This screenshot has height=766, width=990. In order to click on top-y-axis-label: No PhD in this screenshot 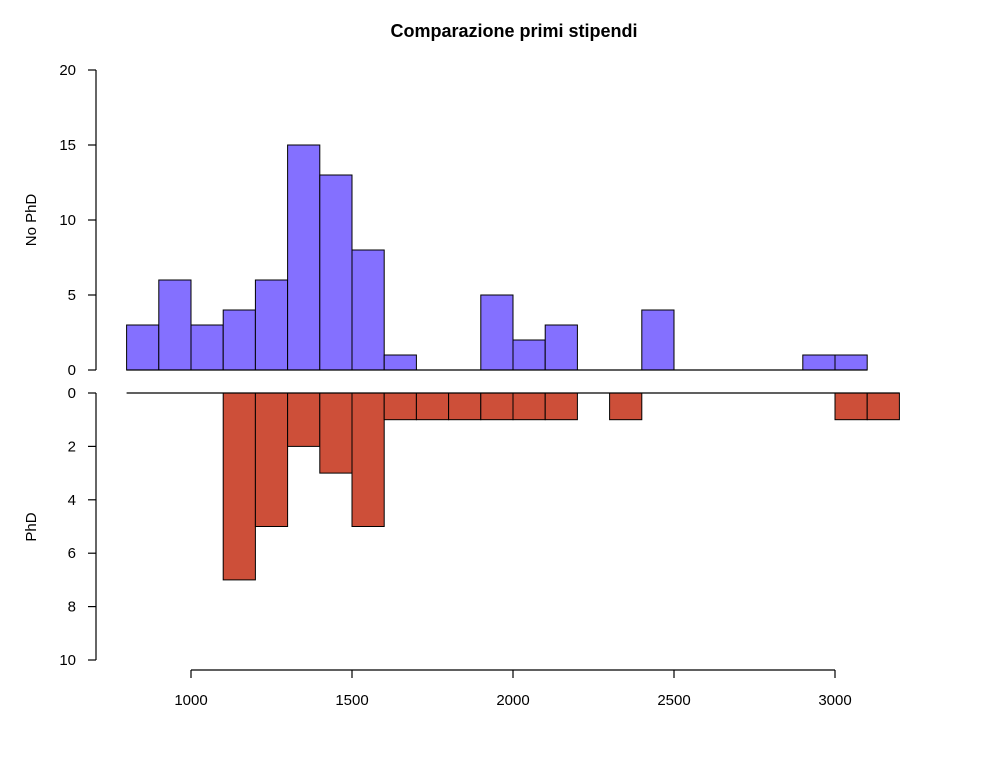, I will do `click(31, 220)`.